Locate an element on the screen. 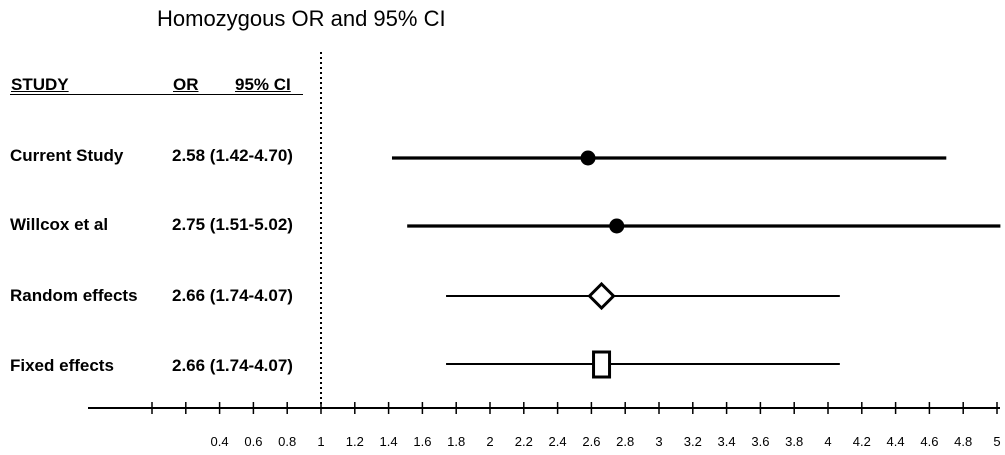 The width and height of the screenshot is (1005, 455). x-tick-label: 2.8 is located at coordinates (625, 441).